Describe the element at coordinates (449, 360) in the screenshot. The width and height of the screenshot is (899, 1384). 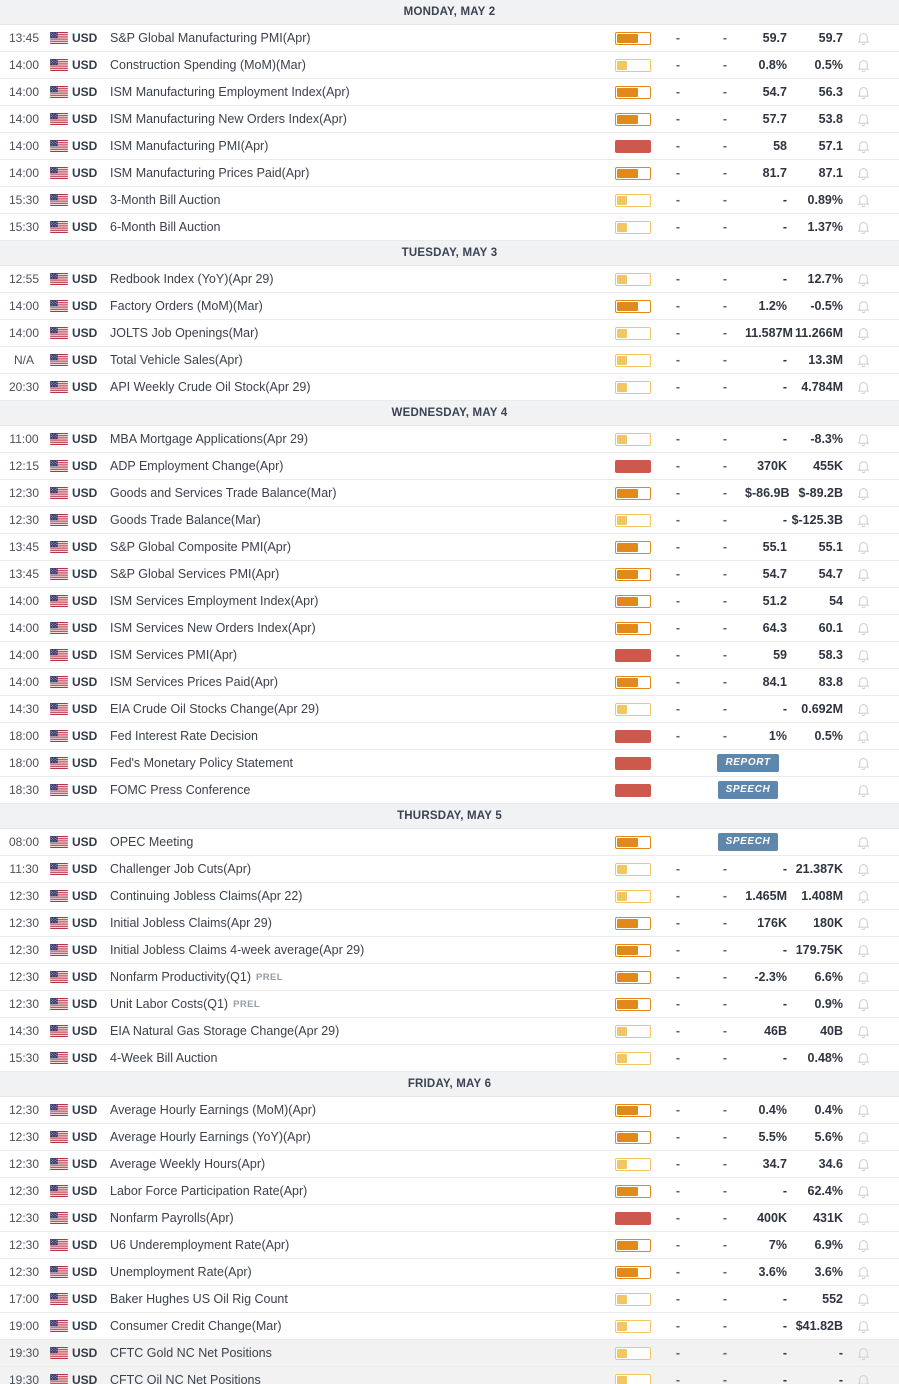
I see `event-row: N/A USD Total Vehicle Sales(Apr) - - - 13.3M` at that location.